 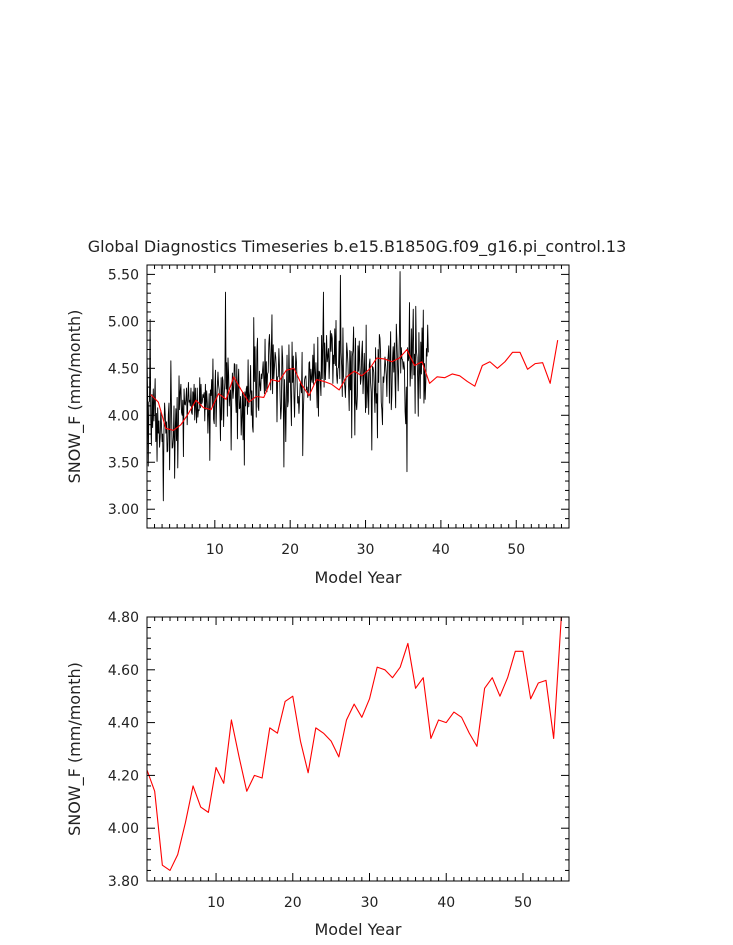 What do you see at coordinates (354, 385) in the screenshot?
I see `annual-mean-line` at bounding box center [354, 385].